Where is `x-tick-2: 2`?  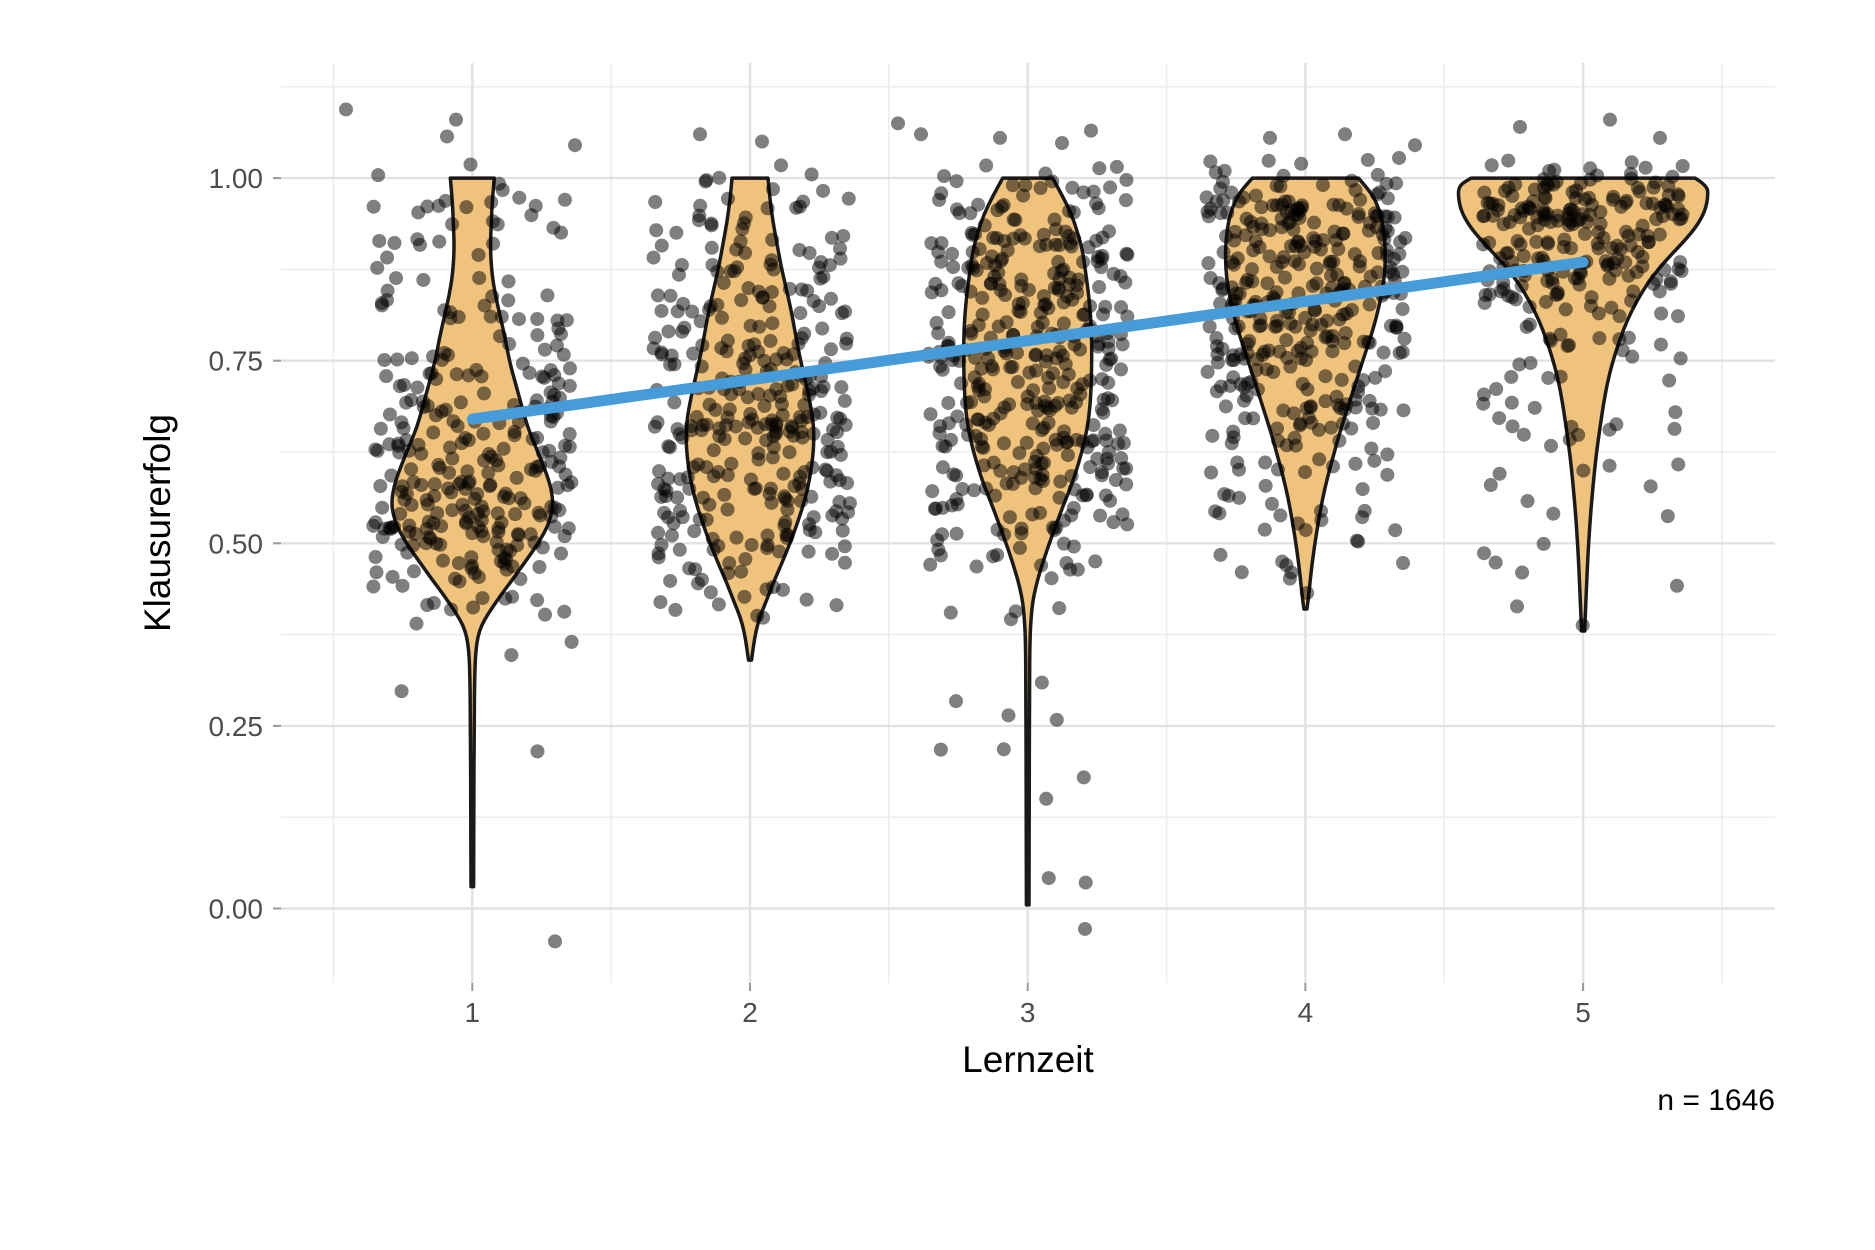
x-tick-2: 2 is located at coordinates (750, 1012).